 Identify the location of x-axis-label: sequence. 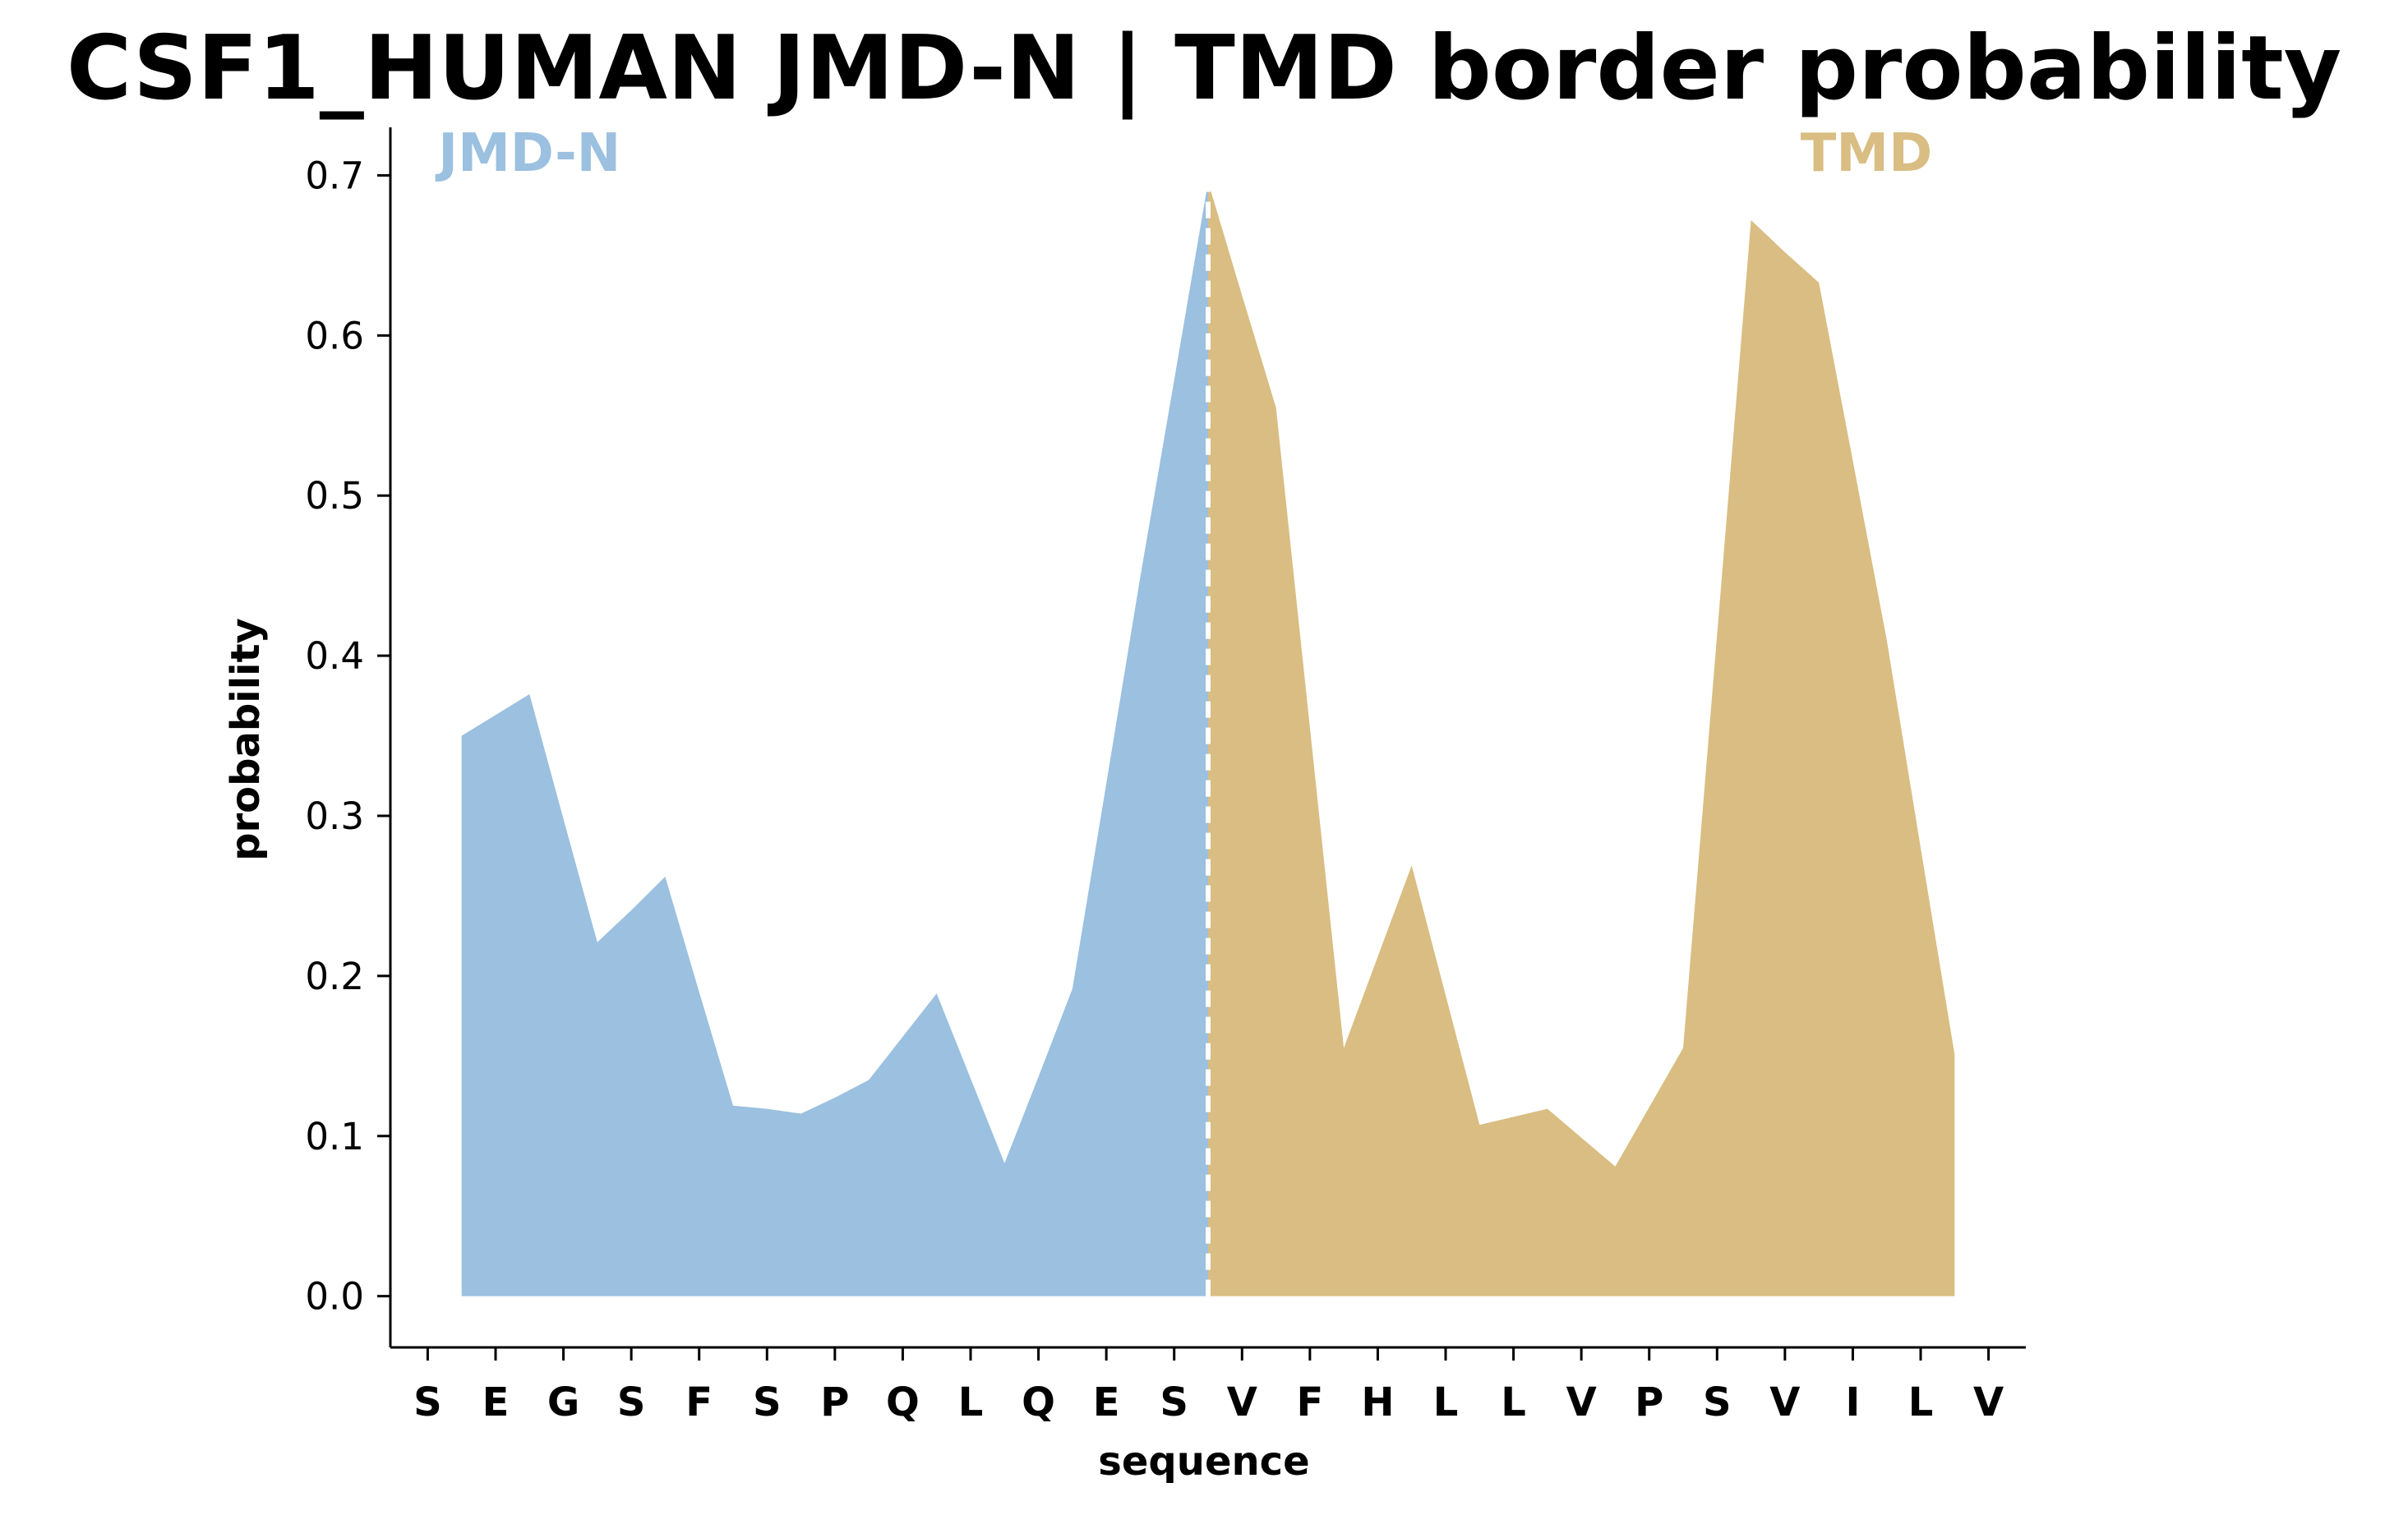
(1203, 1462).